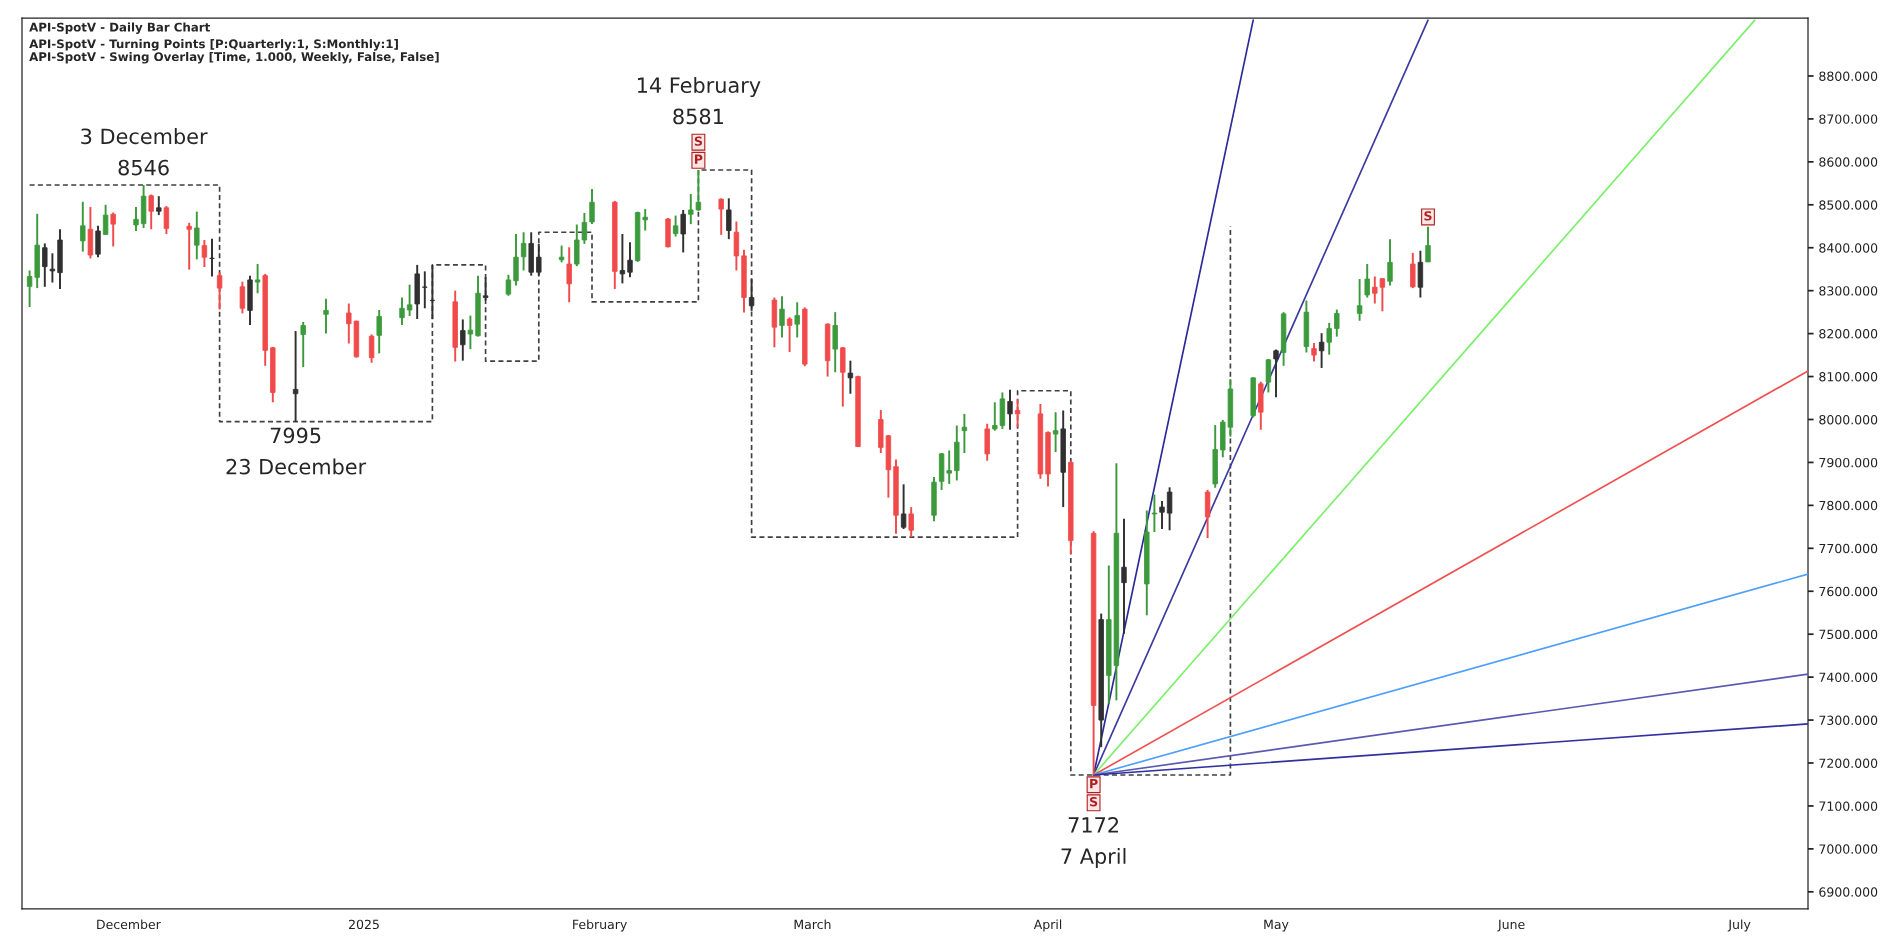 This screenshot has height=942, width=1900. Describe the element at coordinates (1848, 591) in the screenshot. I see `y-tick-label: 7600.000` at that location.